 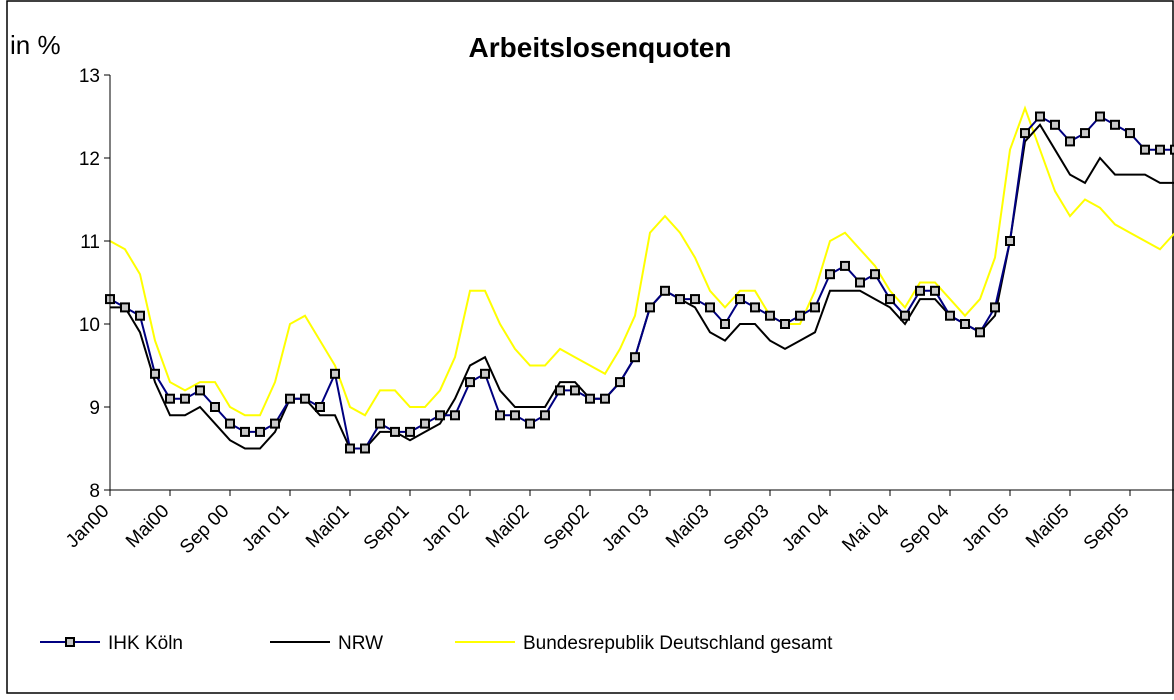 I want to click on y-axis-label: in %, so click(x=35, y=45).